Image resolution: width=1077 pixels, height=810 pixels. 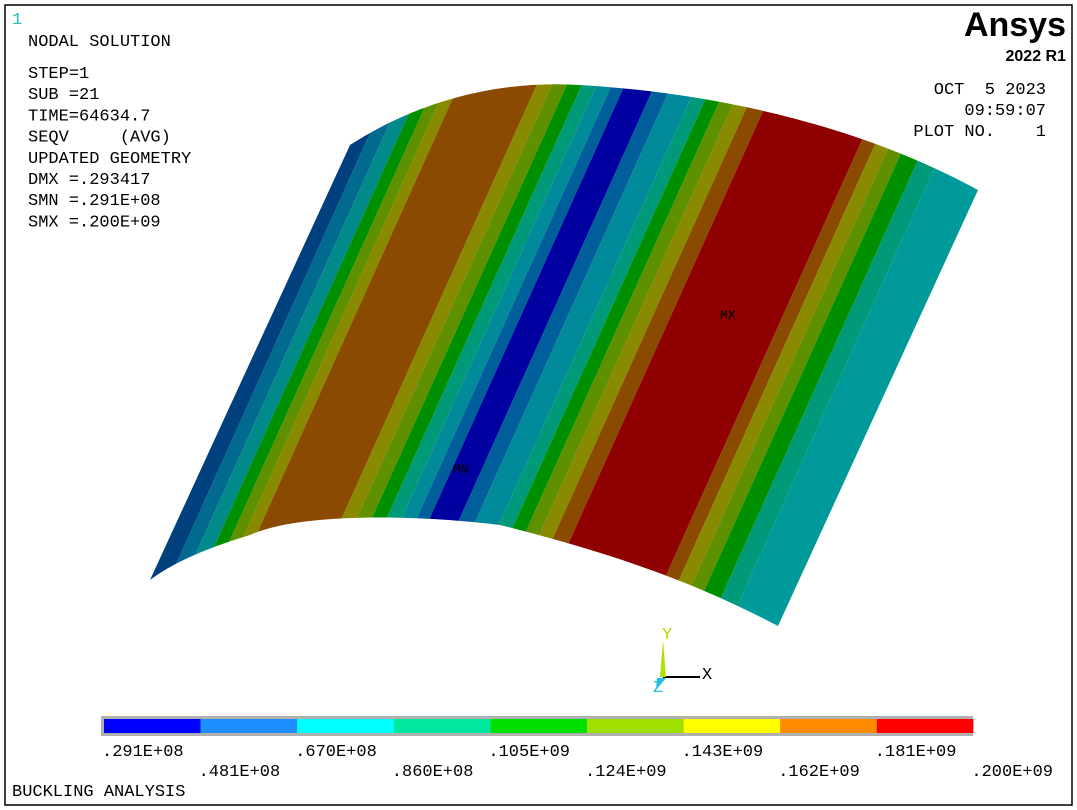 I want to click on legend-label: .162E+09, so click(x=819, y=772).